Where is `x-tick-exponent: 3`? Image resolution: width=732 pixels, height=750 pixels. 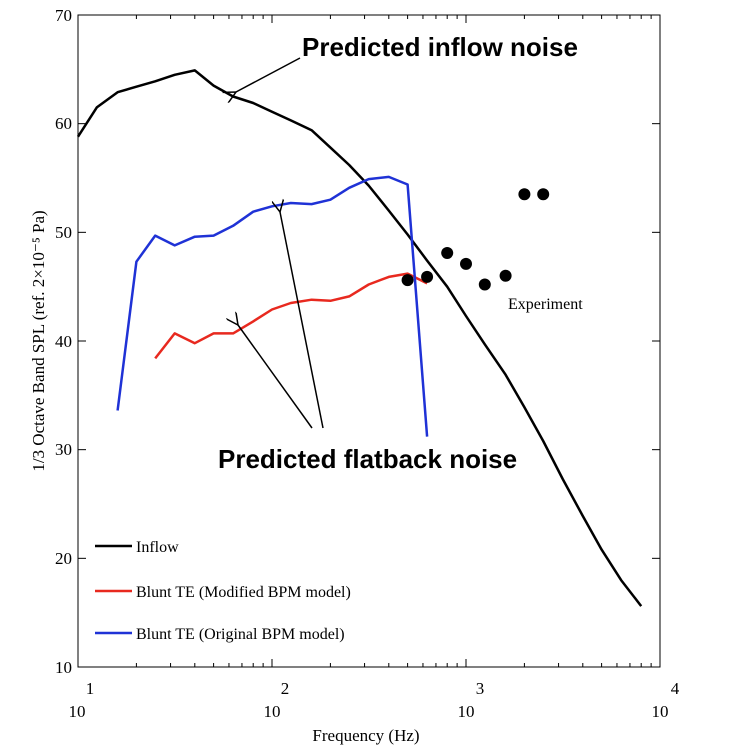
x-tick-exponent: 3 is located at coordinates (480, 688).